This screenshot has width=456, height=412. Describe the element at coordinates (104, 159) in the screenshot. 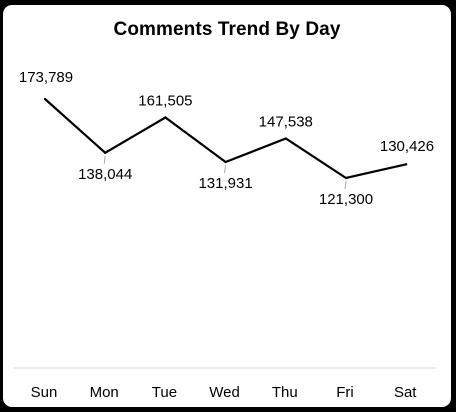

I see `leader-line-mon` at that location.